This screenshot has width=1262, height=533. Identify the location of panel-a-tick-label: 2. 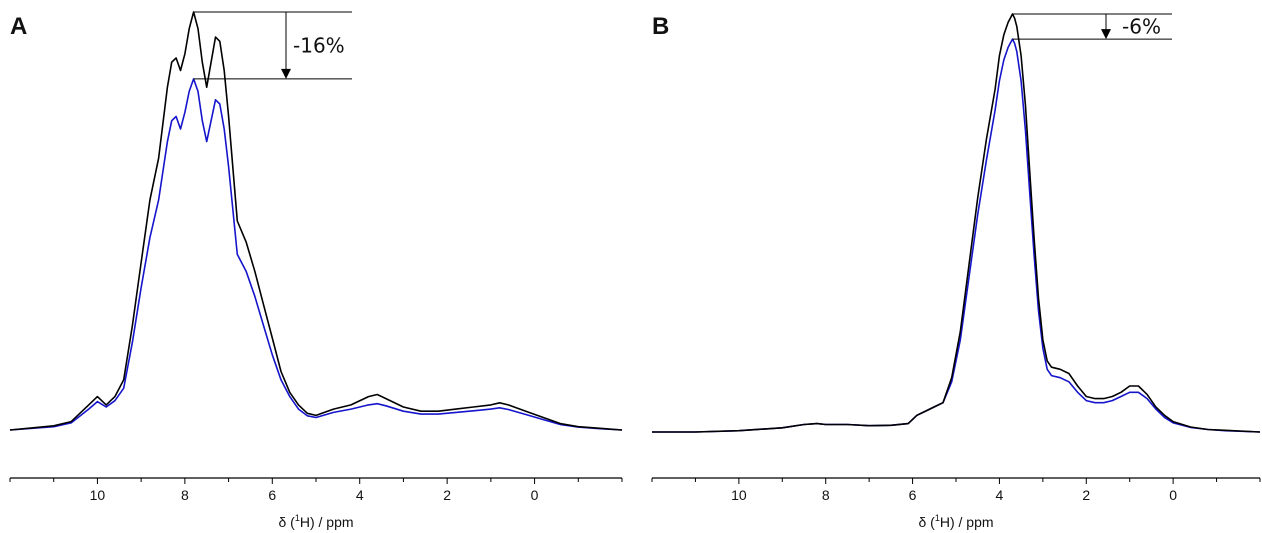
(447, 495).